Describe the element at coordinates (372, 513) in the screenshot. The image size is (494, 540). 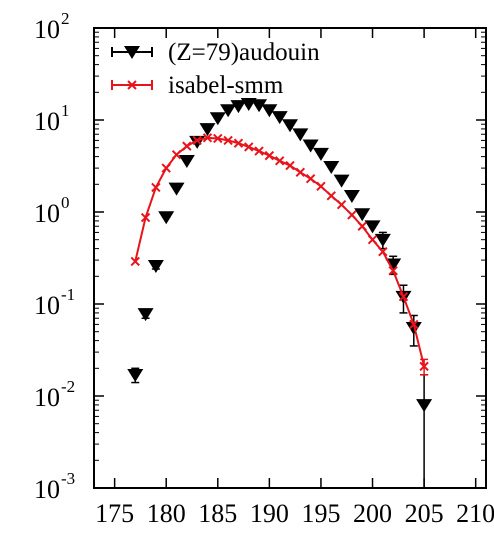
I see `x-tick-label: 200` at that location.